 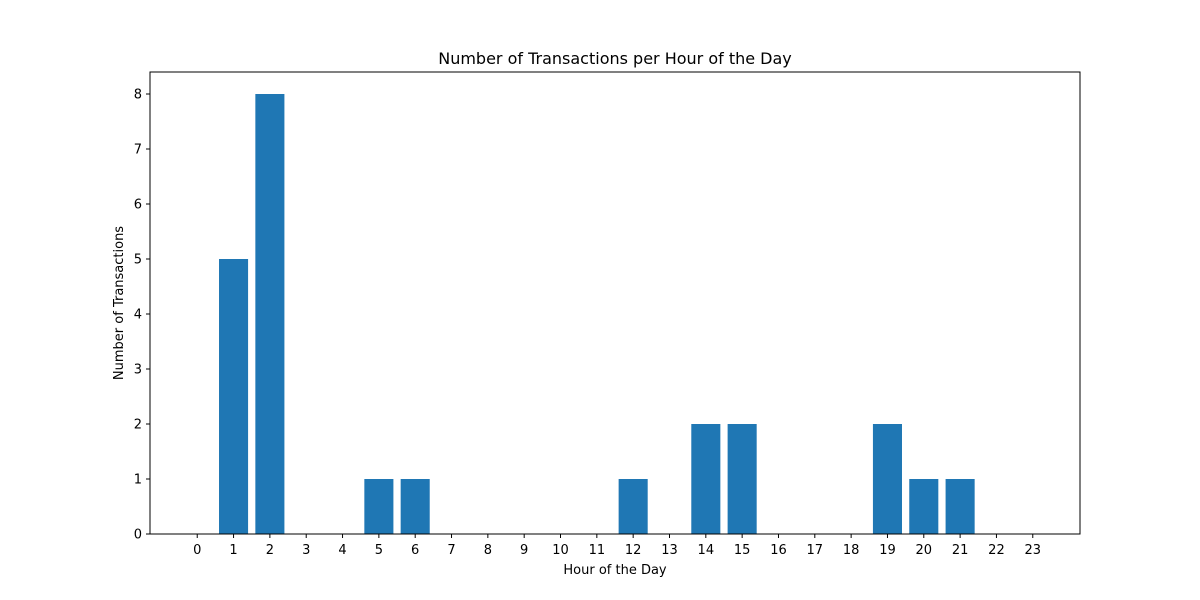 I want to click on x-tick-label: 9, so click(x=524, y=550).